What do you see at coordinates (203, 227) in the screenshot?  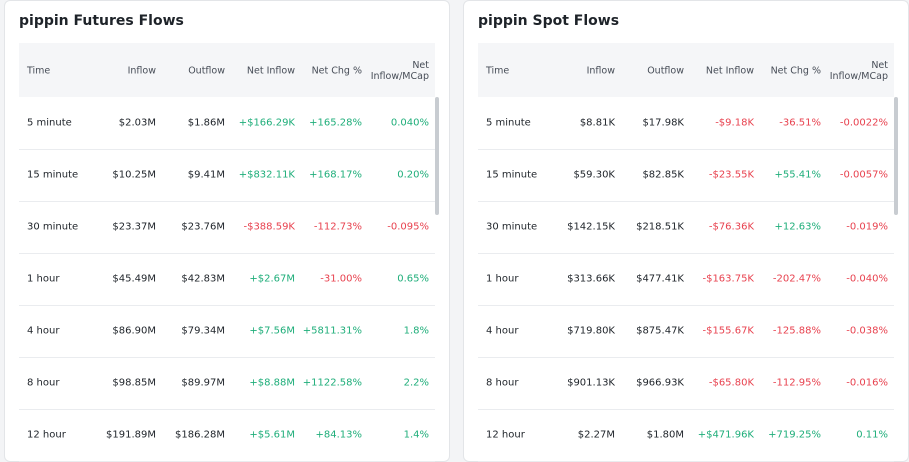 I see `value-cell: $23.76M` at bounding box center [203, 227].